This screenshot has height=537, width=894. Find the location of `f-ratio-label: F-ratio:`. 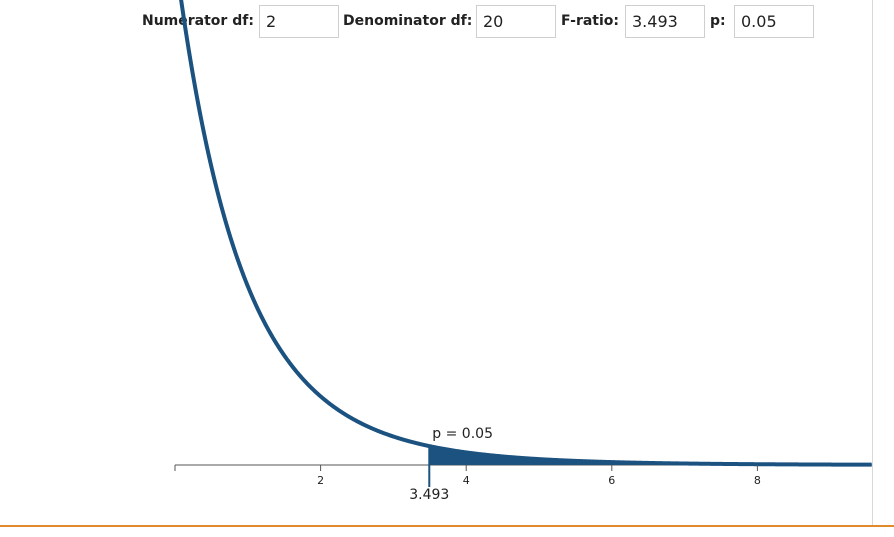

f-ratio-label: F-ratio: is located at coordinates (590, 21).